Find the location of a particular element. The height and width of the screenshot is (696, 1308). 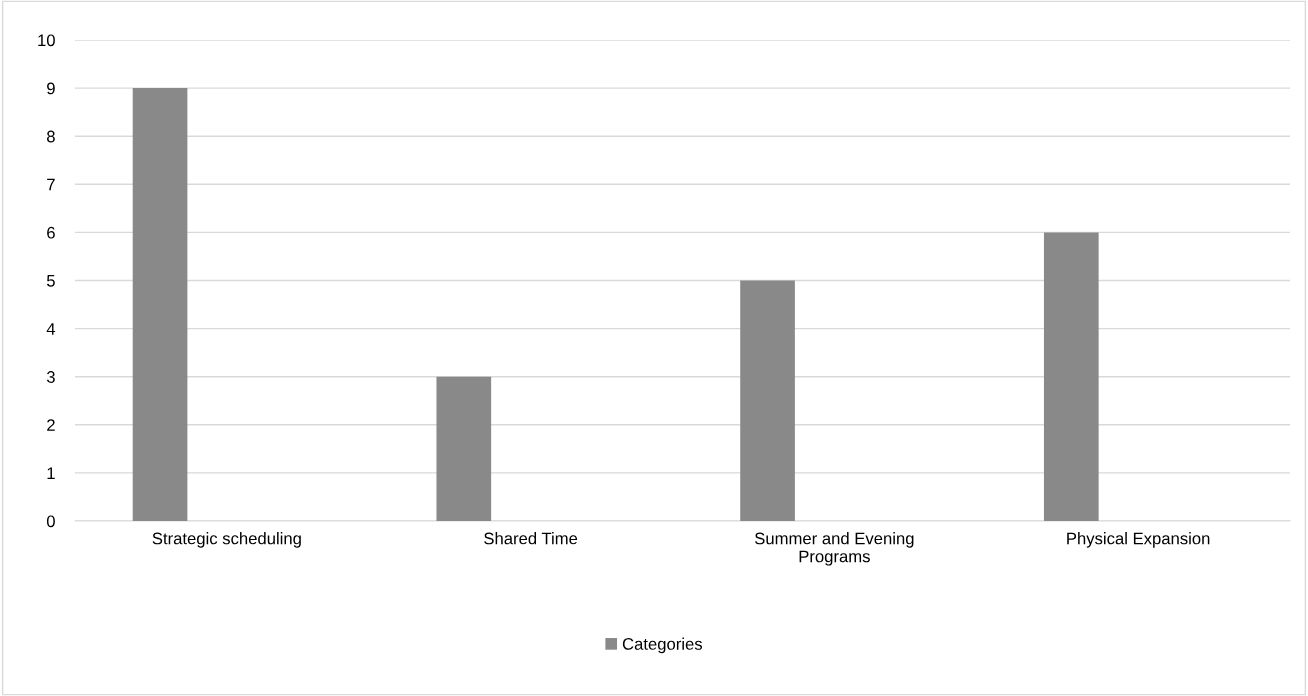

y-tick-label: 1 is located at coordinates (51, 473).